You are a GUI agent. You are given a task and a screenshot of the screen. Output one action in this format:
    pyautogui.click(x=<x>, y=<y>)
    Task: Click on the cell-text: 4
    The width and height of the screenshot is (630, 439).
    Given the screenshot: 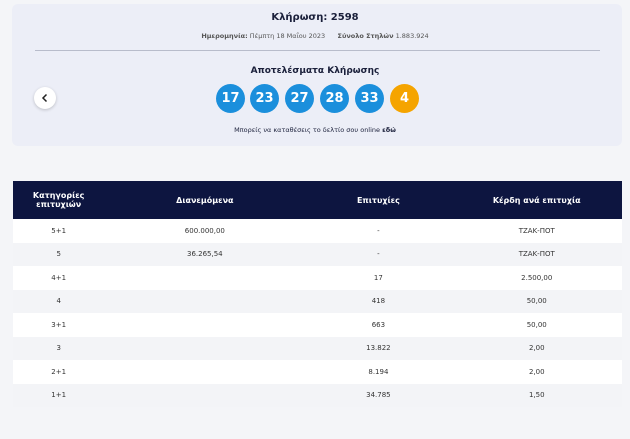 What is the action you would take?
    pyautogui.click(x=58, y=301)
    